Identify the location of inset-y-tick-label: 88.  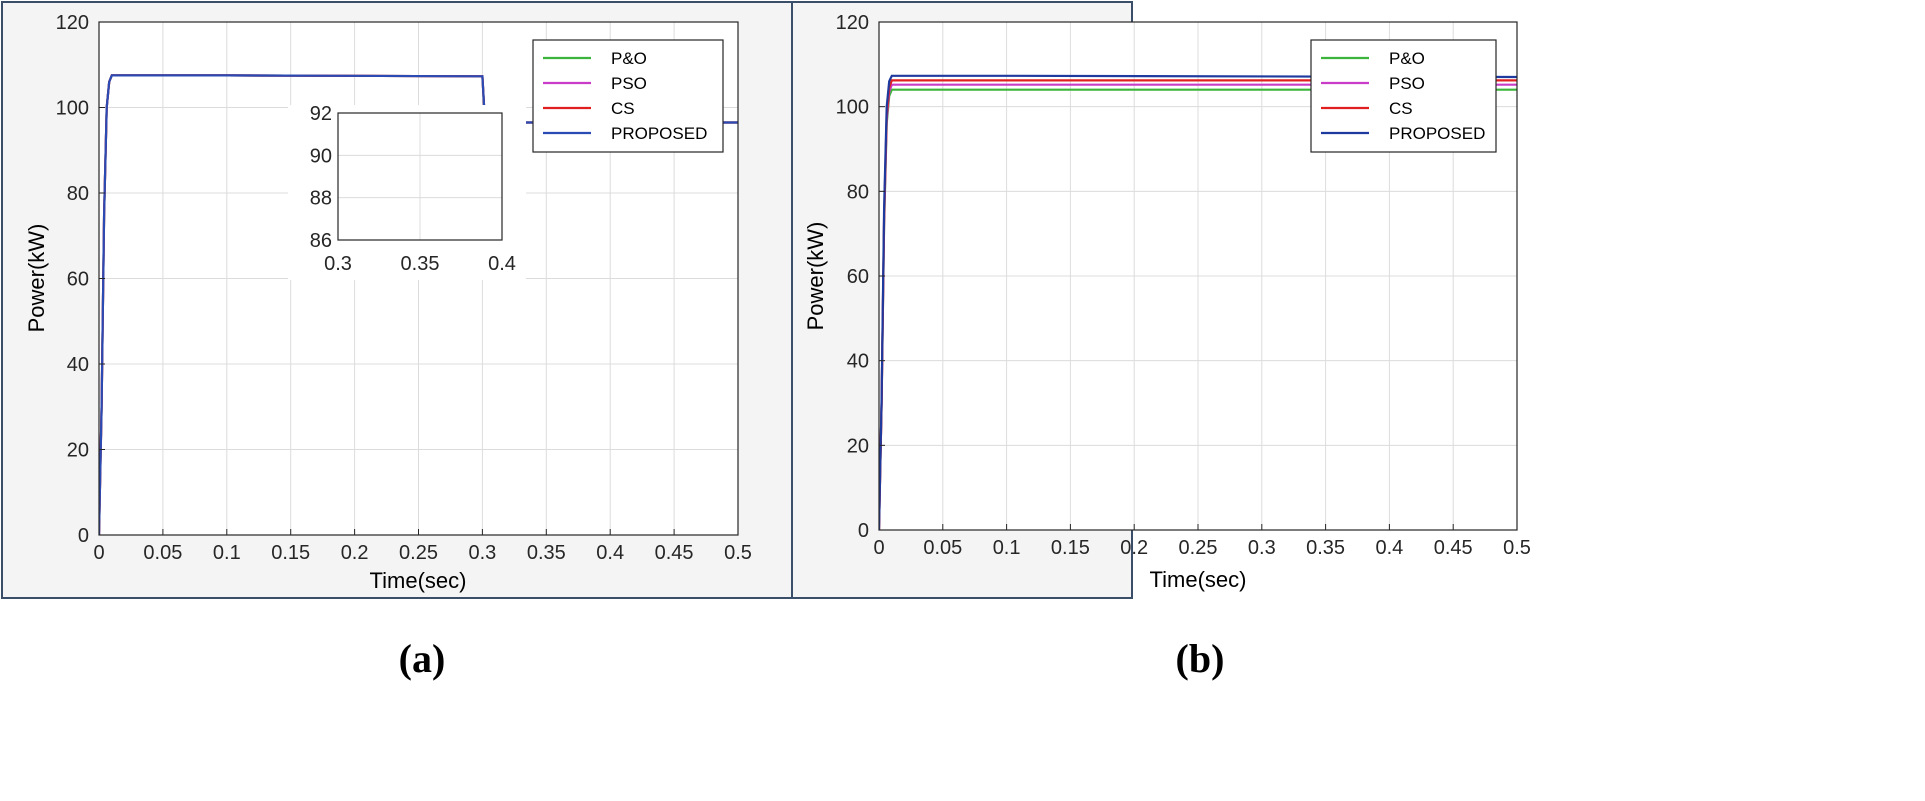
(321, 199).